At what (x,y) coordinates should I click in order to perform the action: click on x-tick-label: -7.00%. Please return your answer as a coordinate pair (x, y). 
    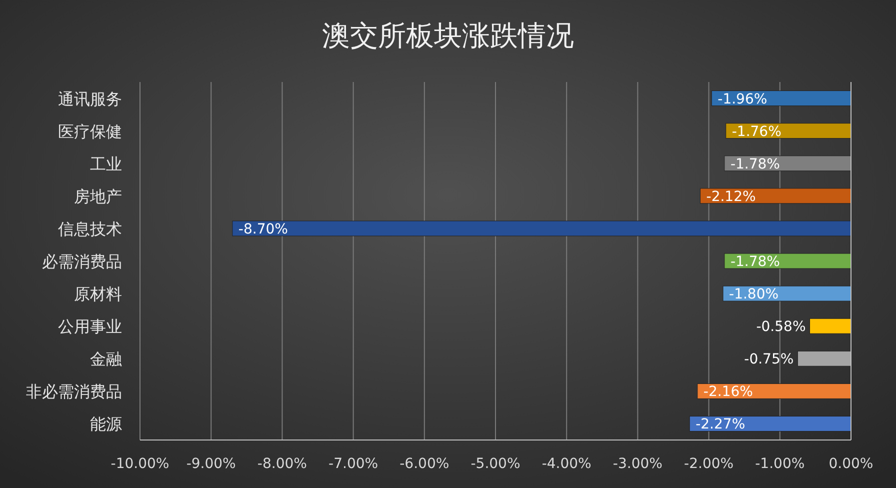
    Looking at the image, I should click on (353, 464).